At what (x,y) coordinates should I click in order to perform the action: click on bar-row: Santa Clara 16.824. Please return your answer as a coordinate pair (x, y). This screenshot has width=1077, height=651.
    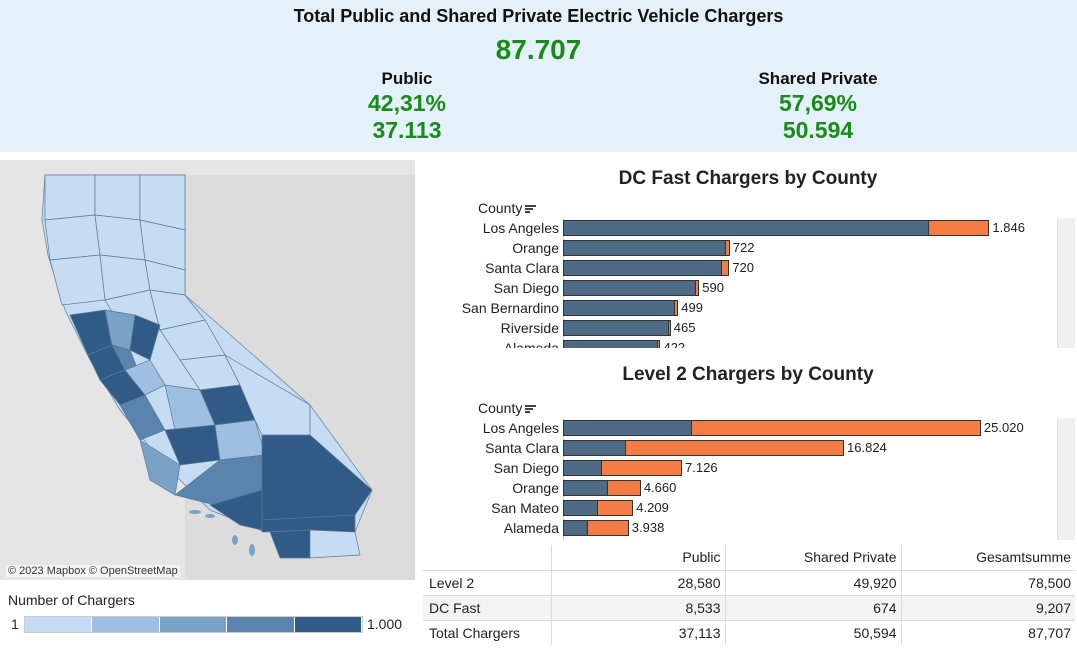
    Looking at the image, I should click on (739, 448).